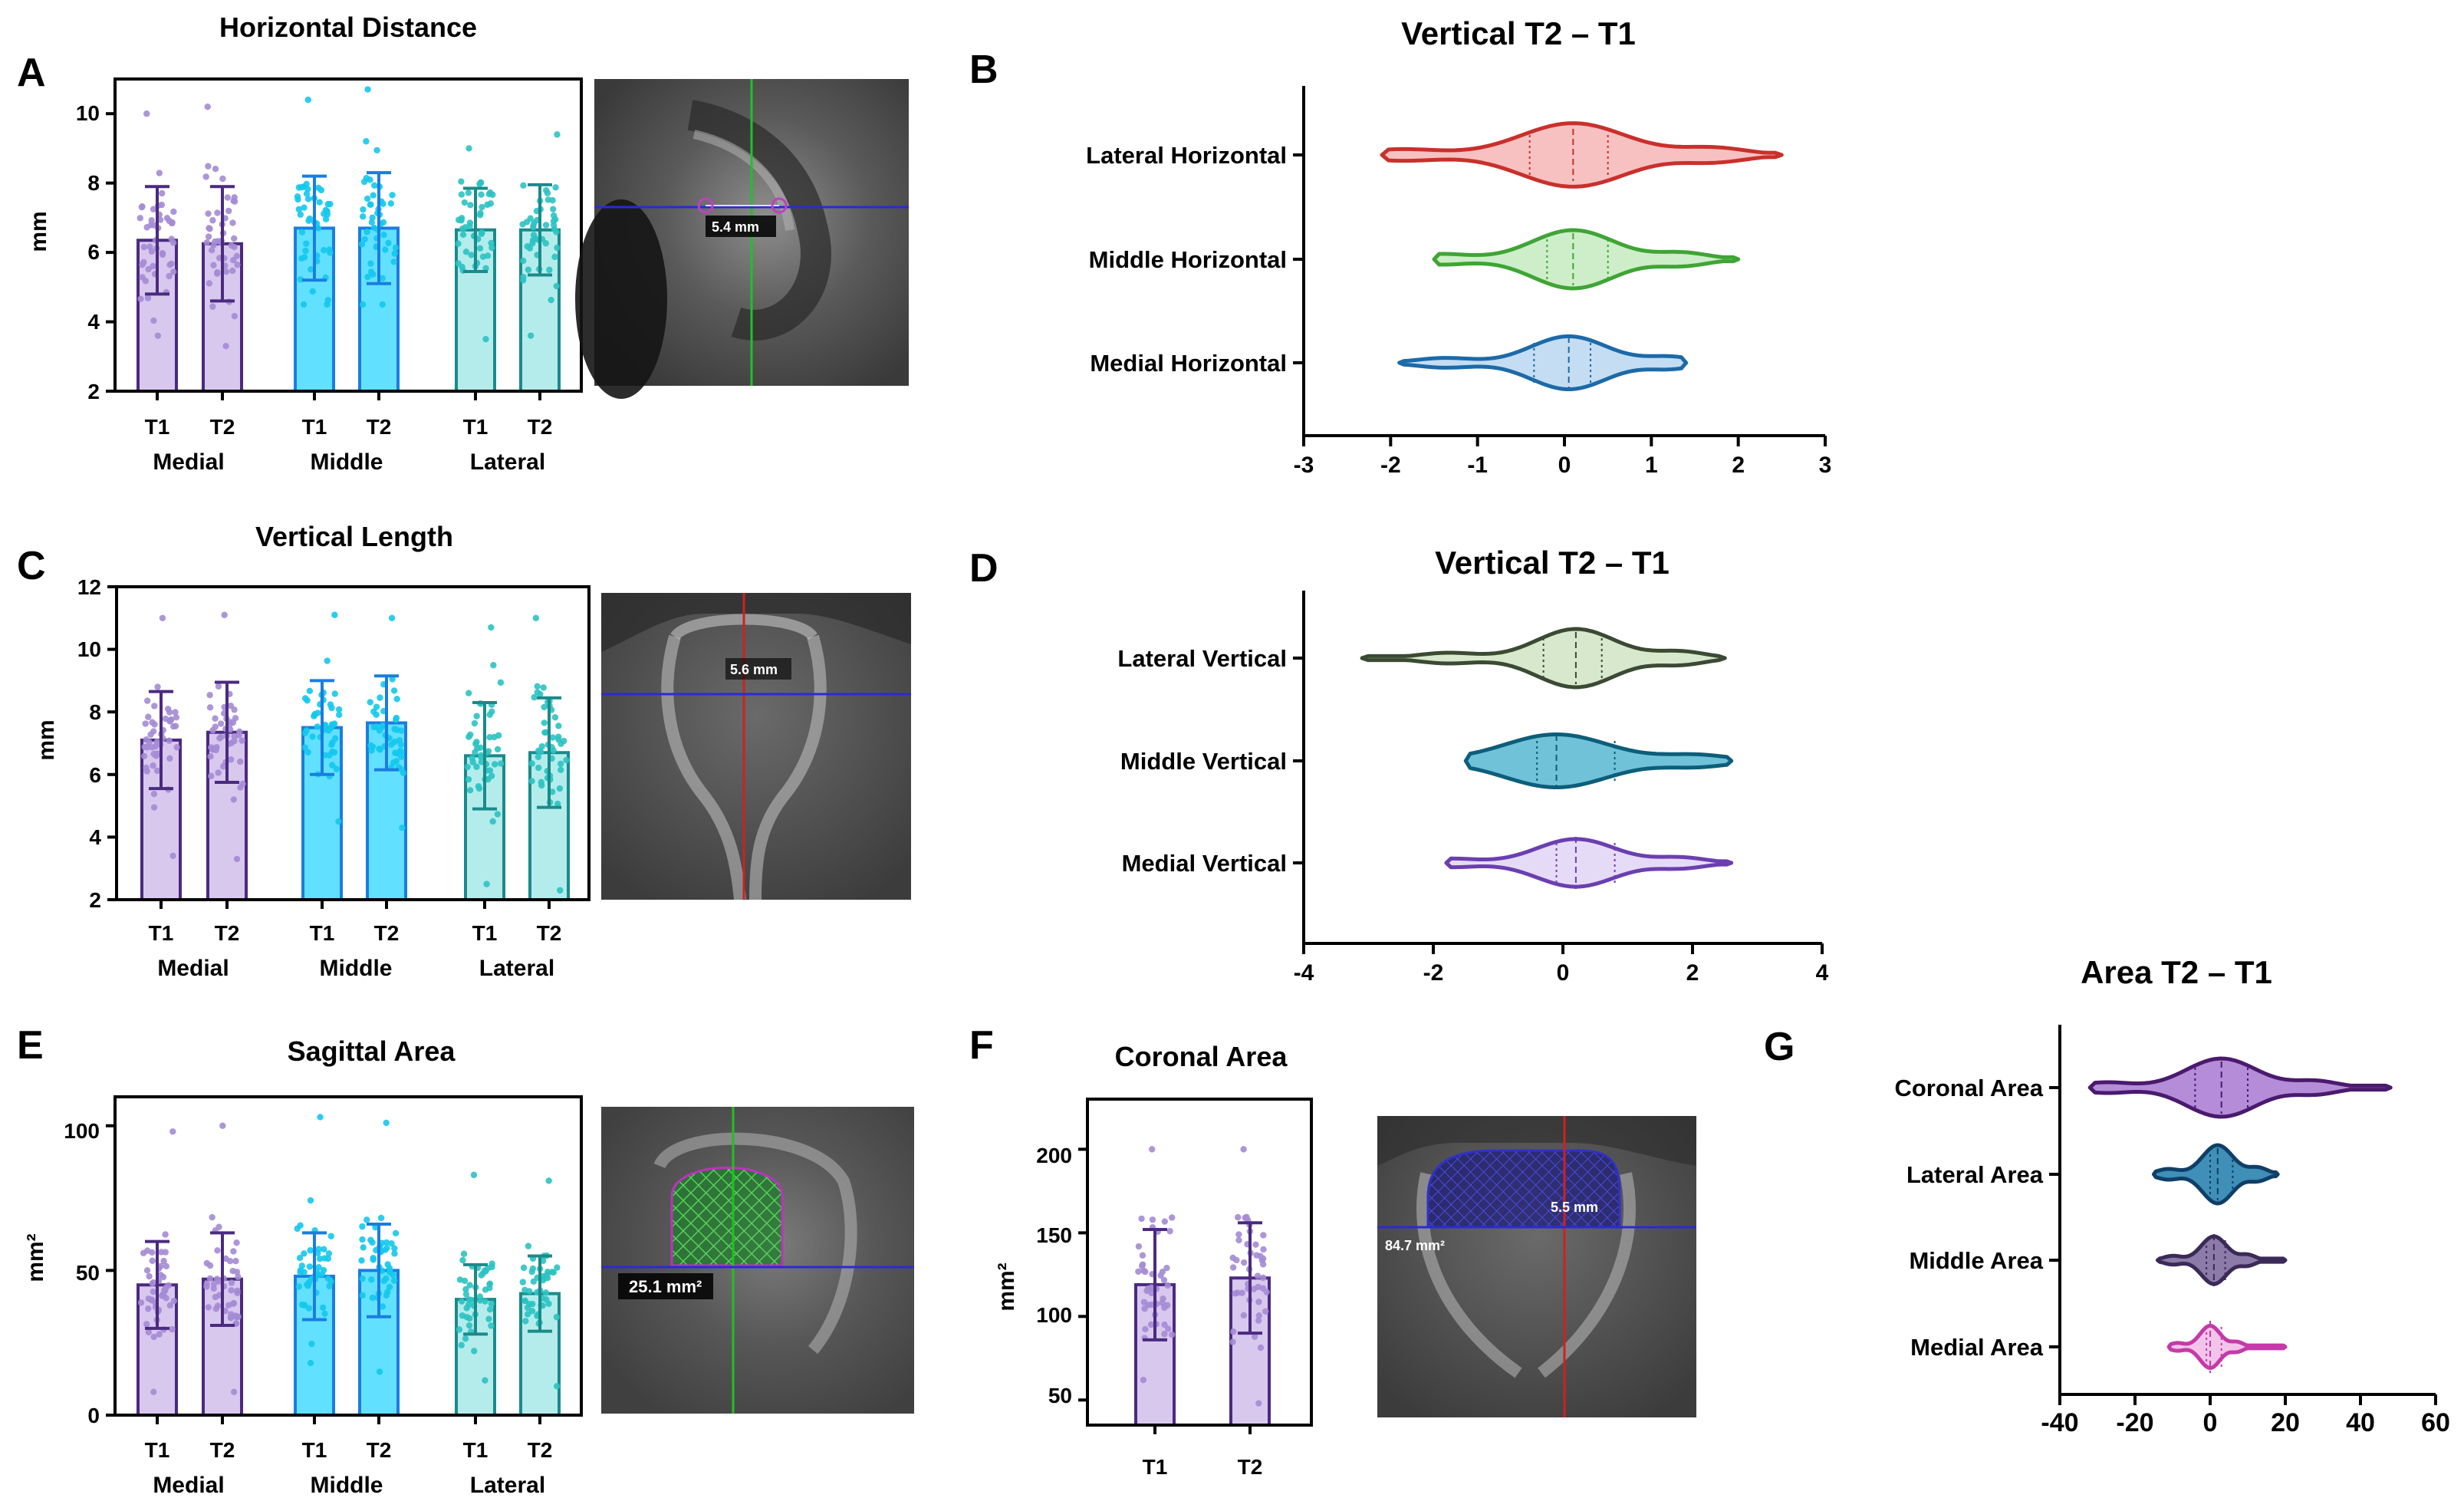 The width and height of the screenshot is (2464, 1511). Describe the element at coordinates (1054, 1235) in the screenshot. I see `y-tick-label: 150` at that location.